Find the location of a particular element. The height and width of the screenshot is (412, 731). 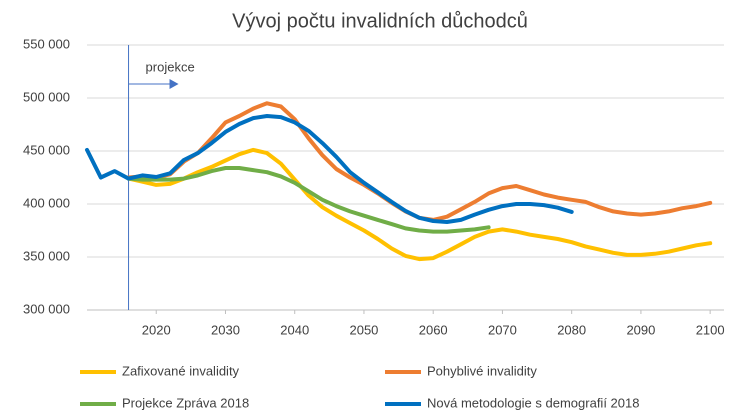

x-tick-label: 2020 is located at coordinates (156, 329).